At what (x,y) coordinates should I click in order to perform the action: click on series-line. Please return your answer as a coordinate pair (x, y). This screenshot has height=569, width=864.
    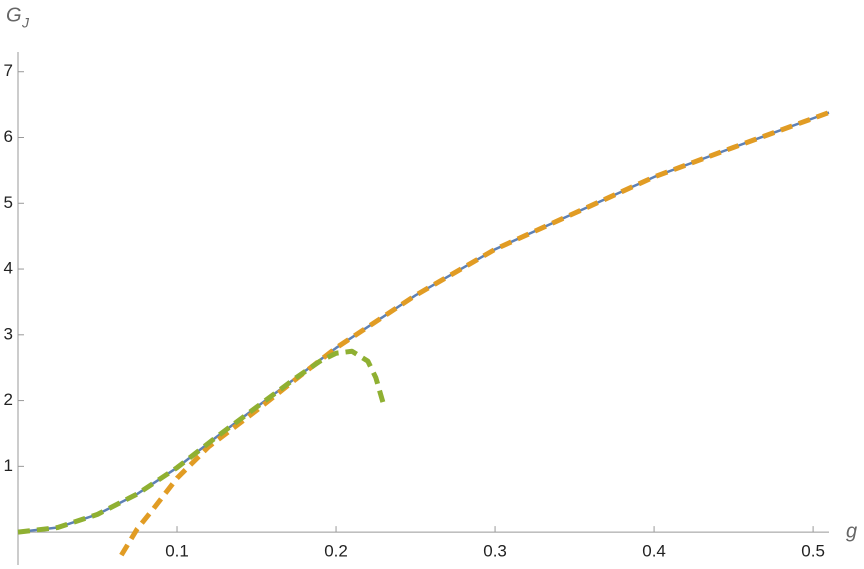
    Looking at the image, I should click on (202, 441).